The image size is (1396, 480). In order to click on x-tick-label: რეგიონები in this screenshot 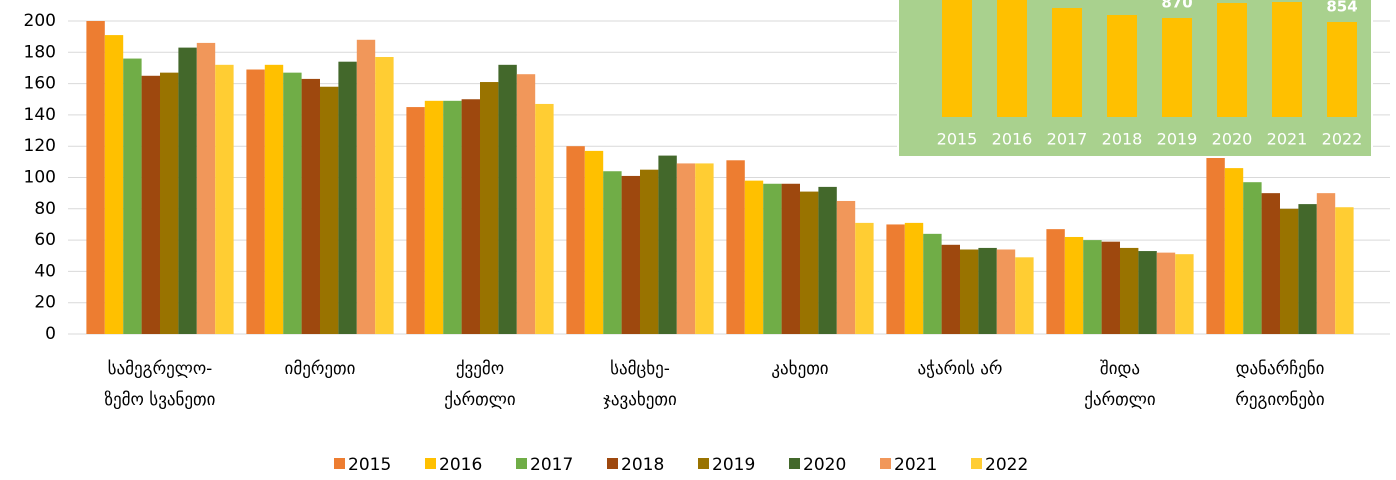, I will do `click(1279, 400)`.